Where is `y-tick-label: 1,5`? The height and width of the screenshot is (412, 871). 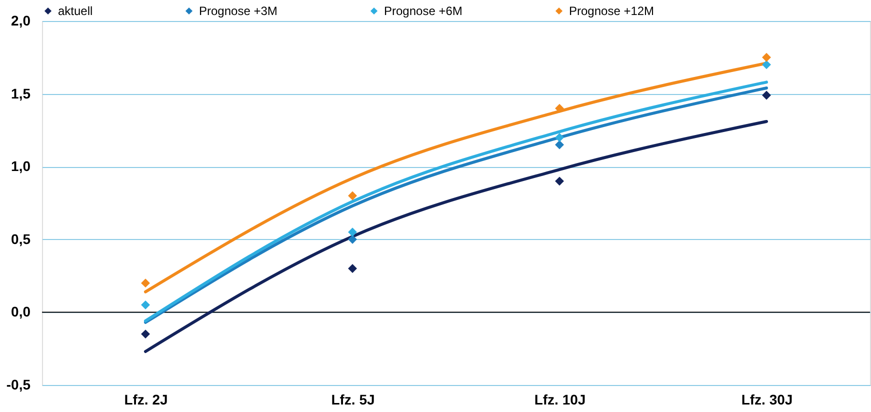
y-tick-label: 1,5 is located at coordinates (21, 93).